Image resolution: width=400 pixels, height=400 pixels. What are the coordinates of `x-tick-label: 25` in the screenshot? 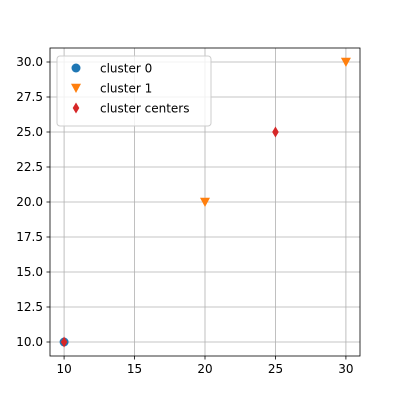 It's located at (275, 369).